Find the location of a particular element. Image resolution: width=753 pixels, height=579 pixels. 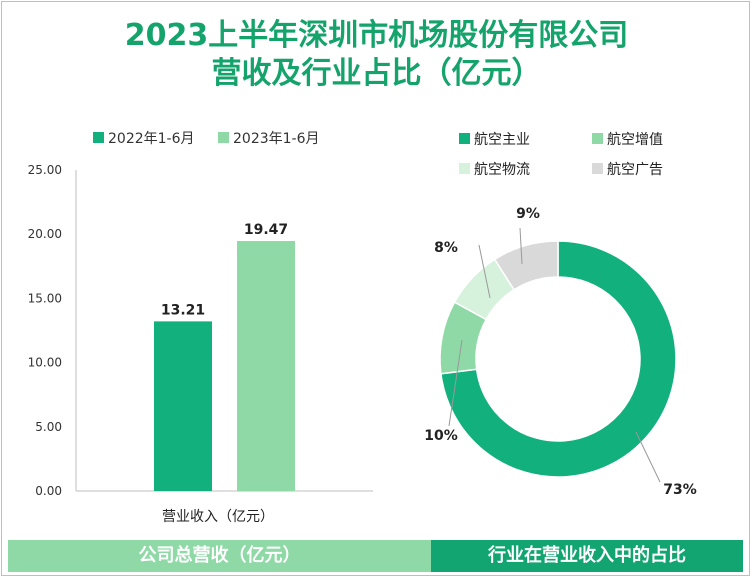

chart-title-line1: 2023上半年深圳市机场股份有限公司 is located at coordinates (376, 35).